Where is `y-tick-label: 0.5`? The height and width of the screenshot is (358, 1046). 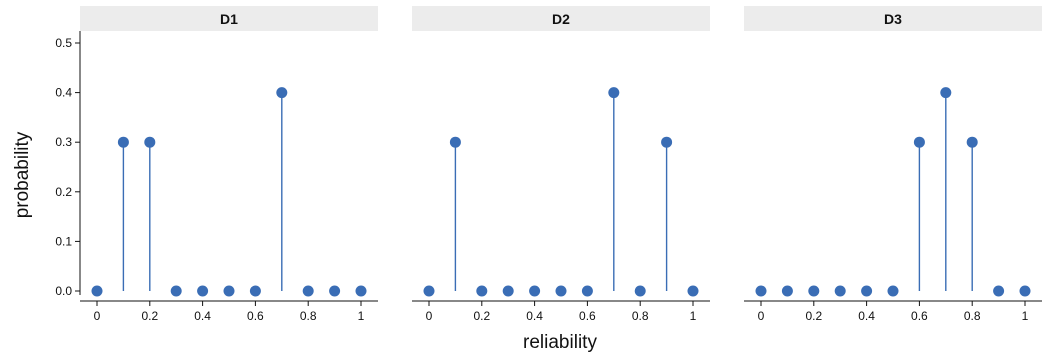 y-tick-label: 0.5 is located at coordinates (63, 43).